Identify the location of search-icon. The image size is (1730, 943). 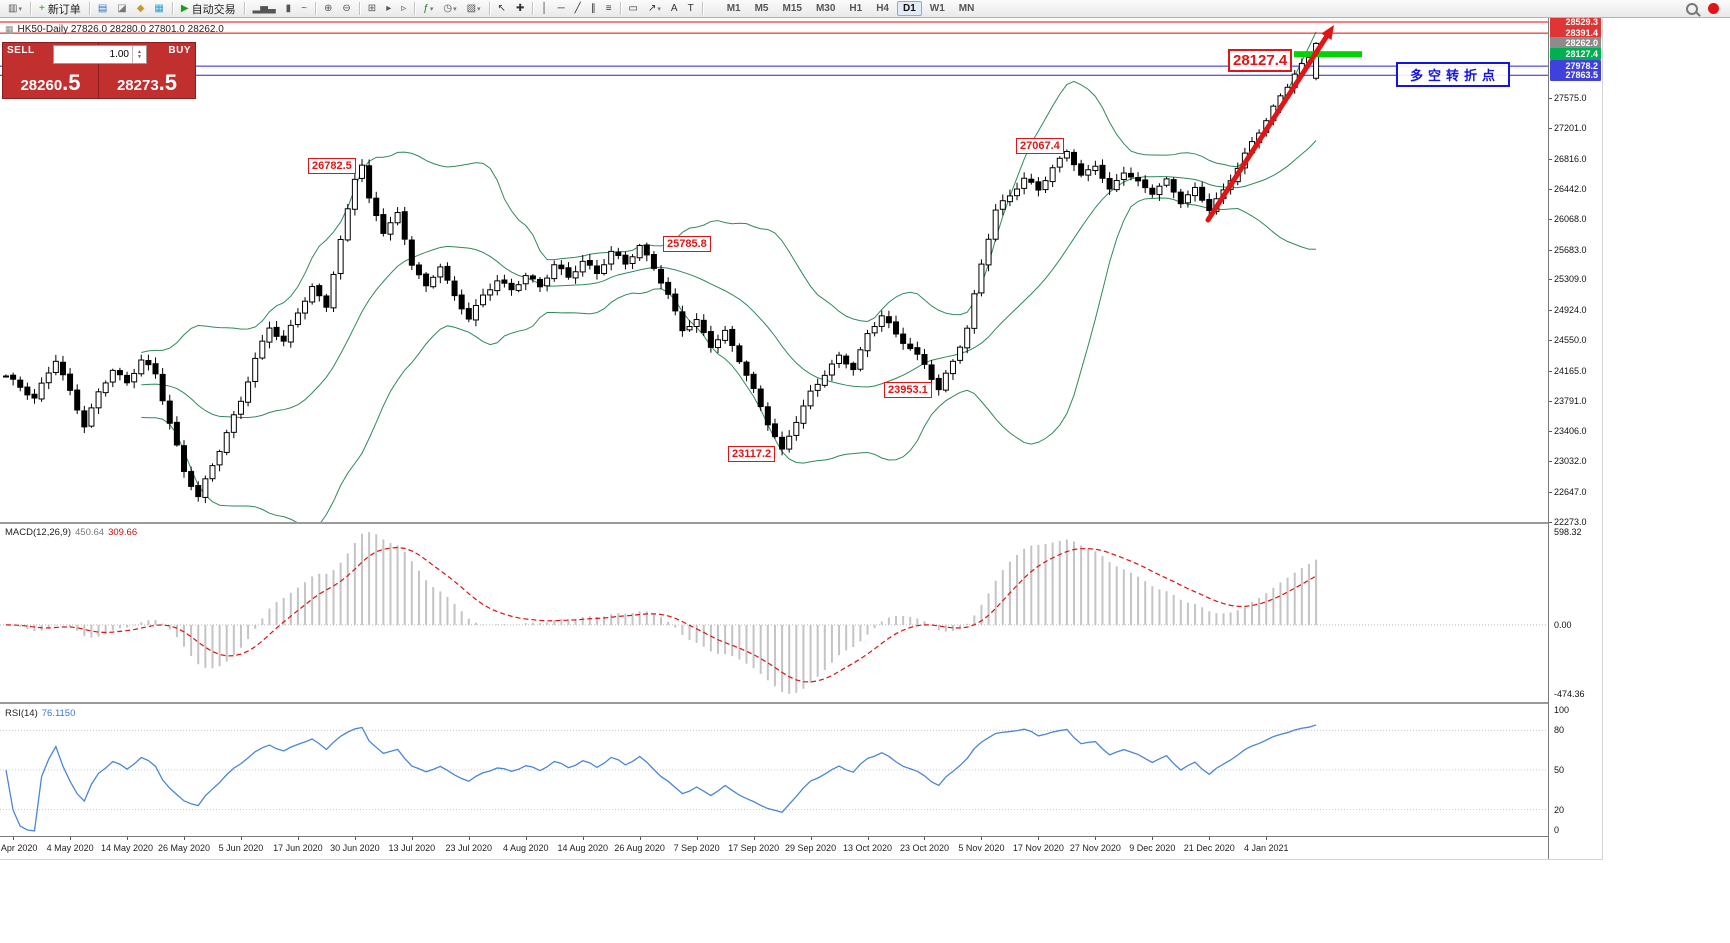
(1692, 8).